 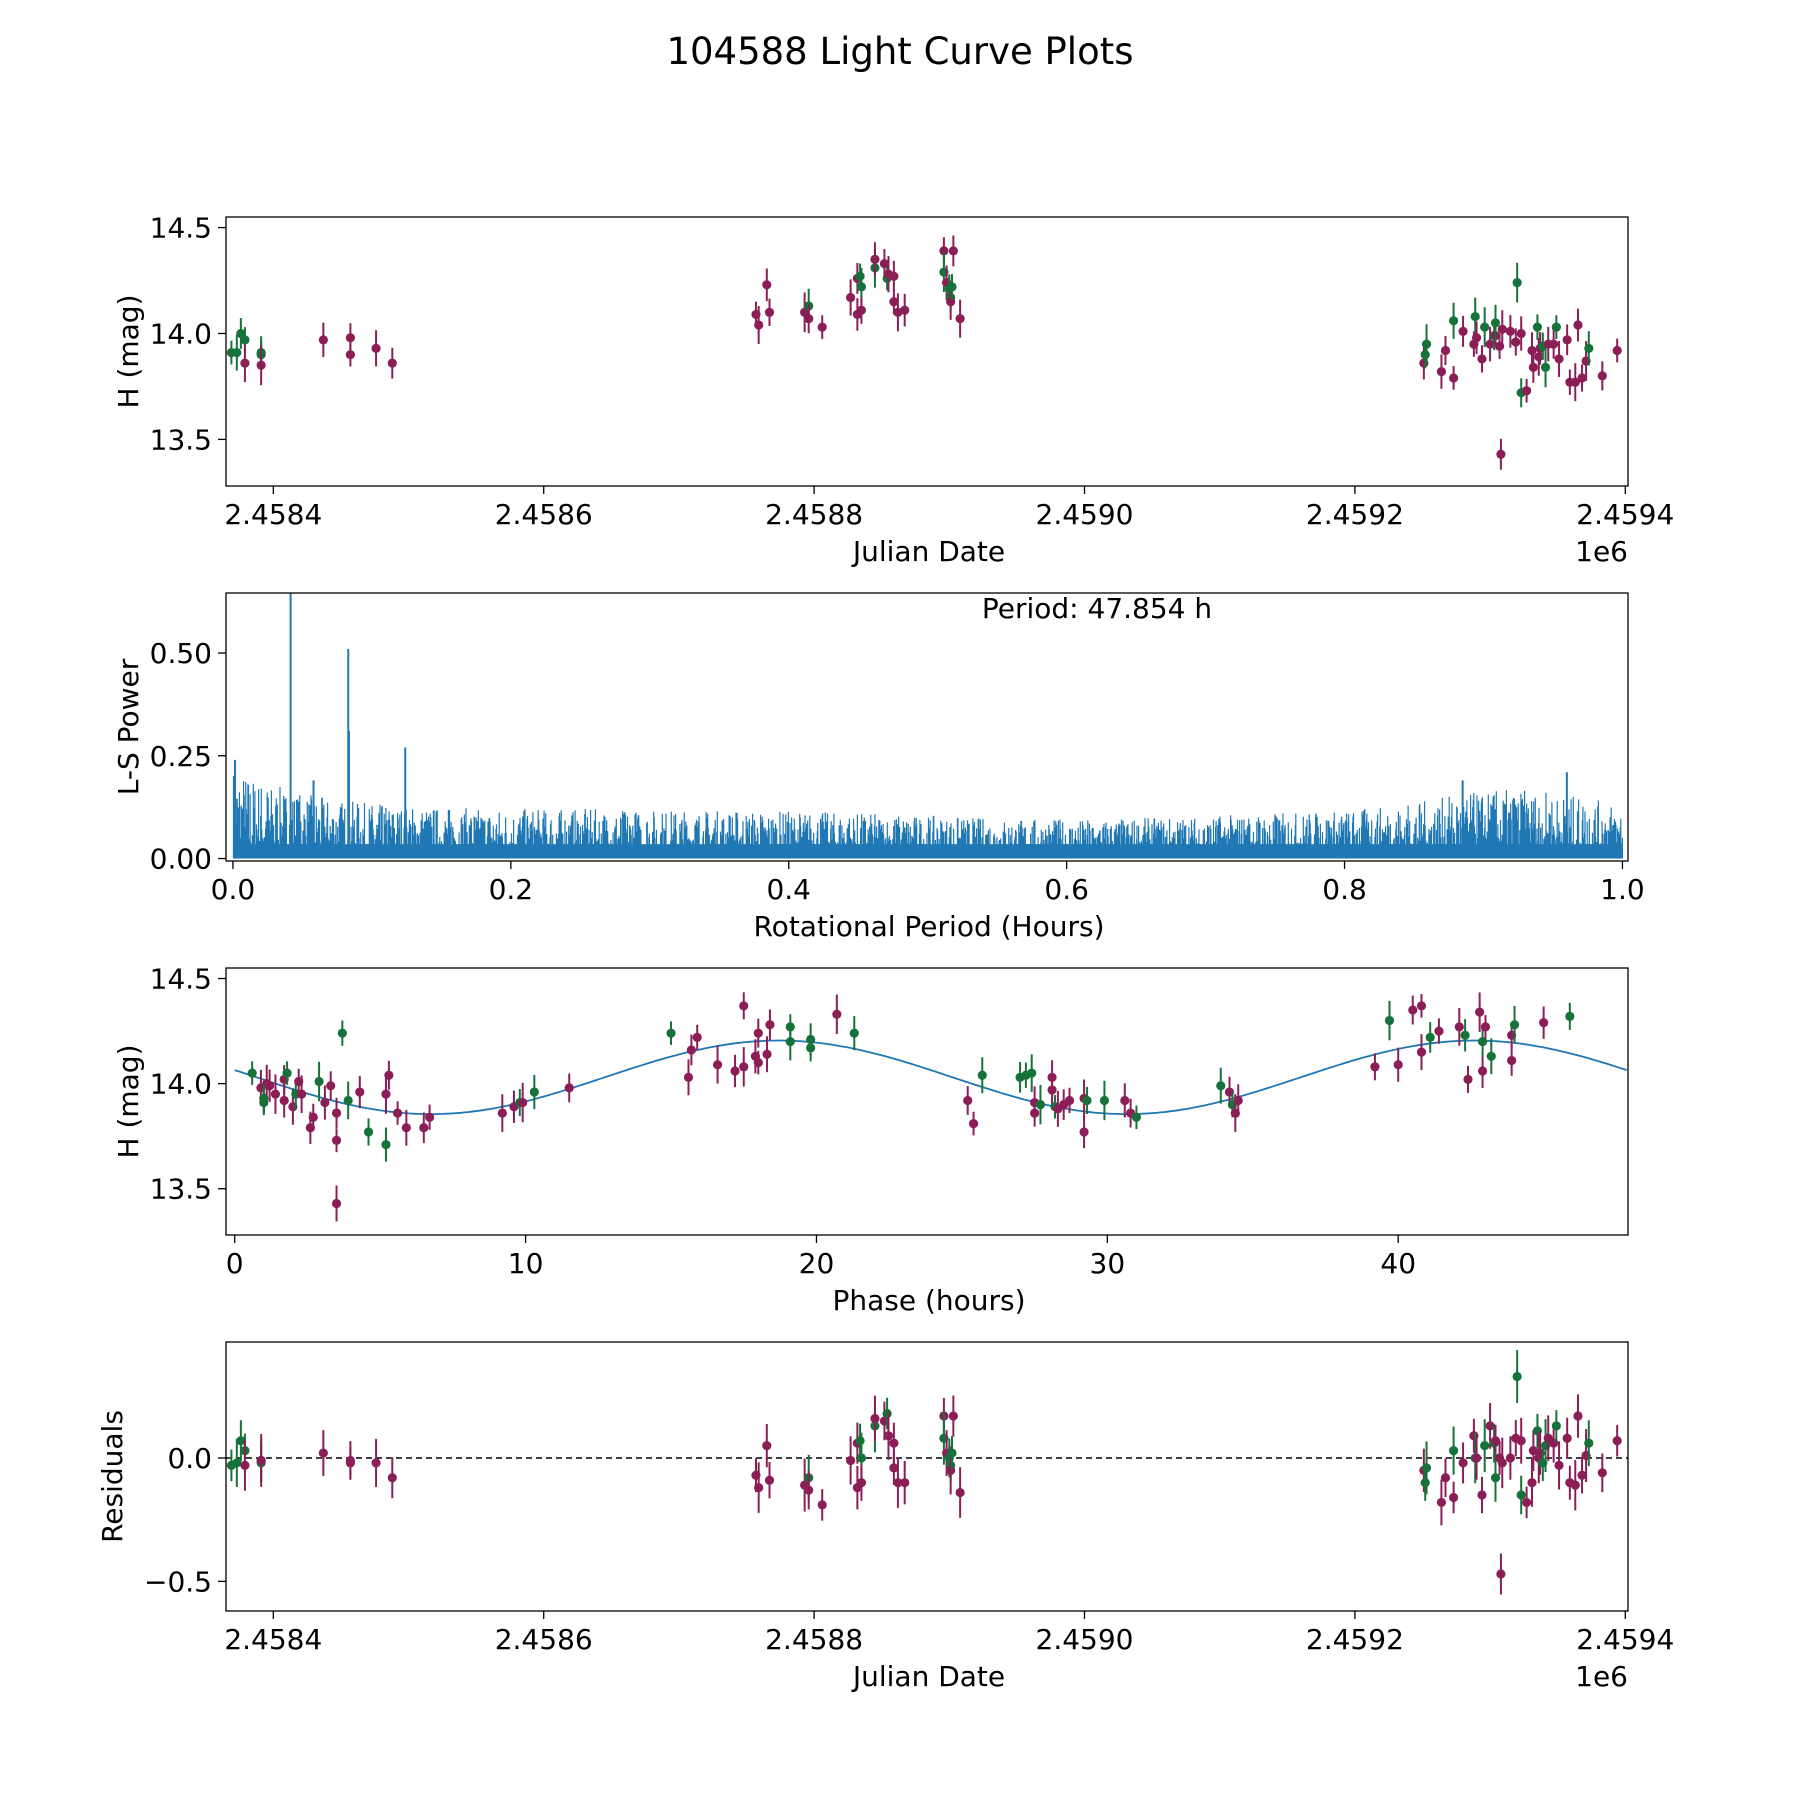 I want to click on x-tick-label: 40, so click(x=1398, y=1263).